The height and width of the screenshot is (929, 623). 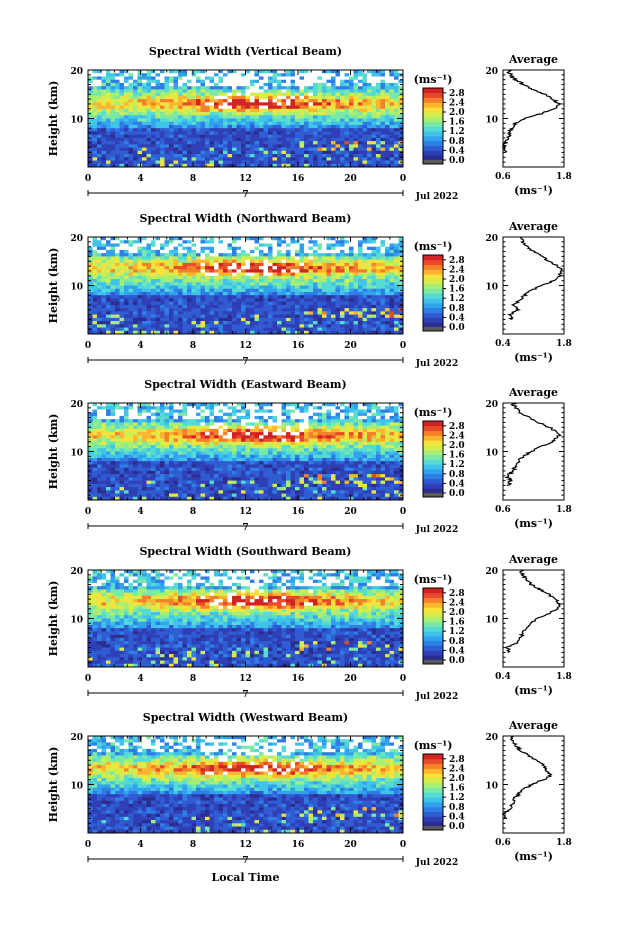 What do you see at coordinates (350, 346) in the screenshot?
I see `x-tick-label: 20` at bounding box center [350, 346].